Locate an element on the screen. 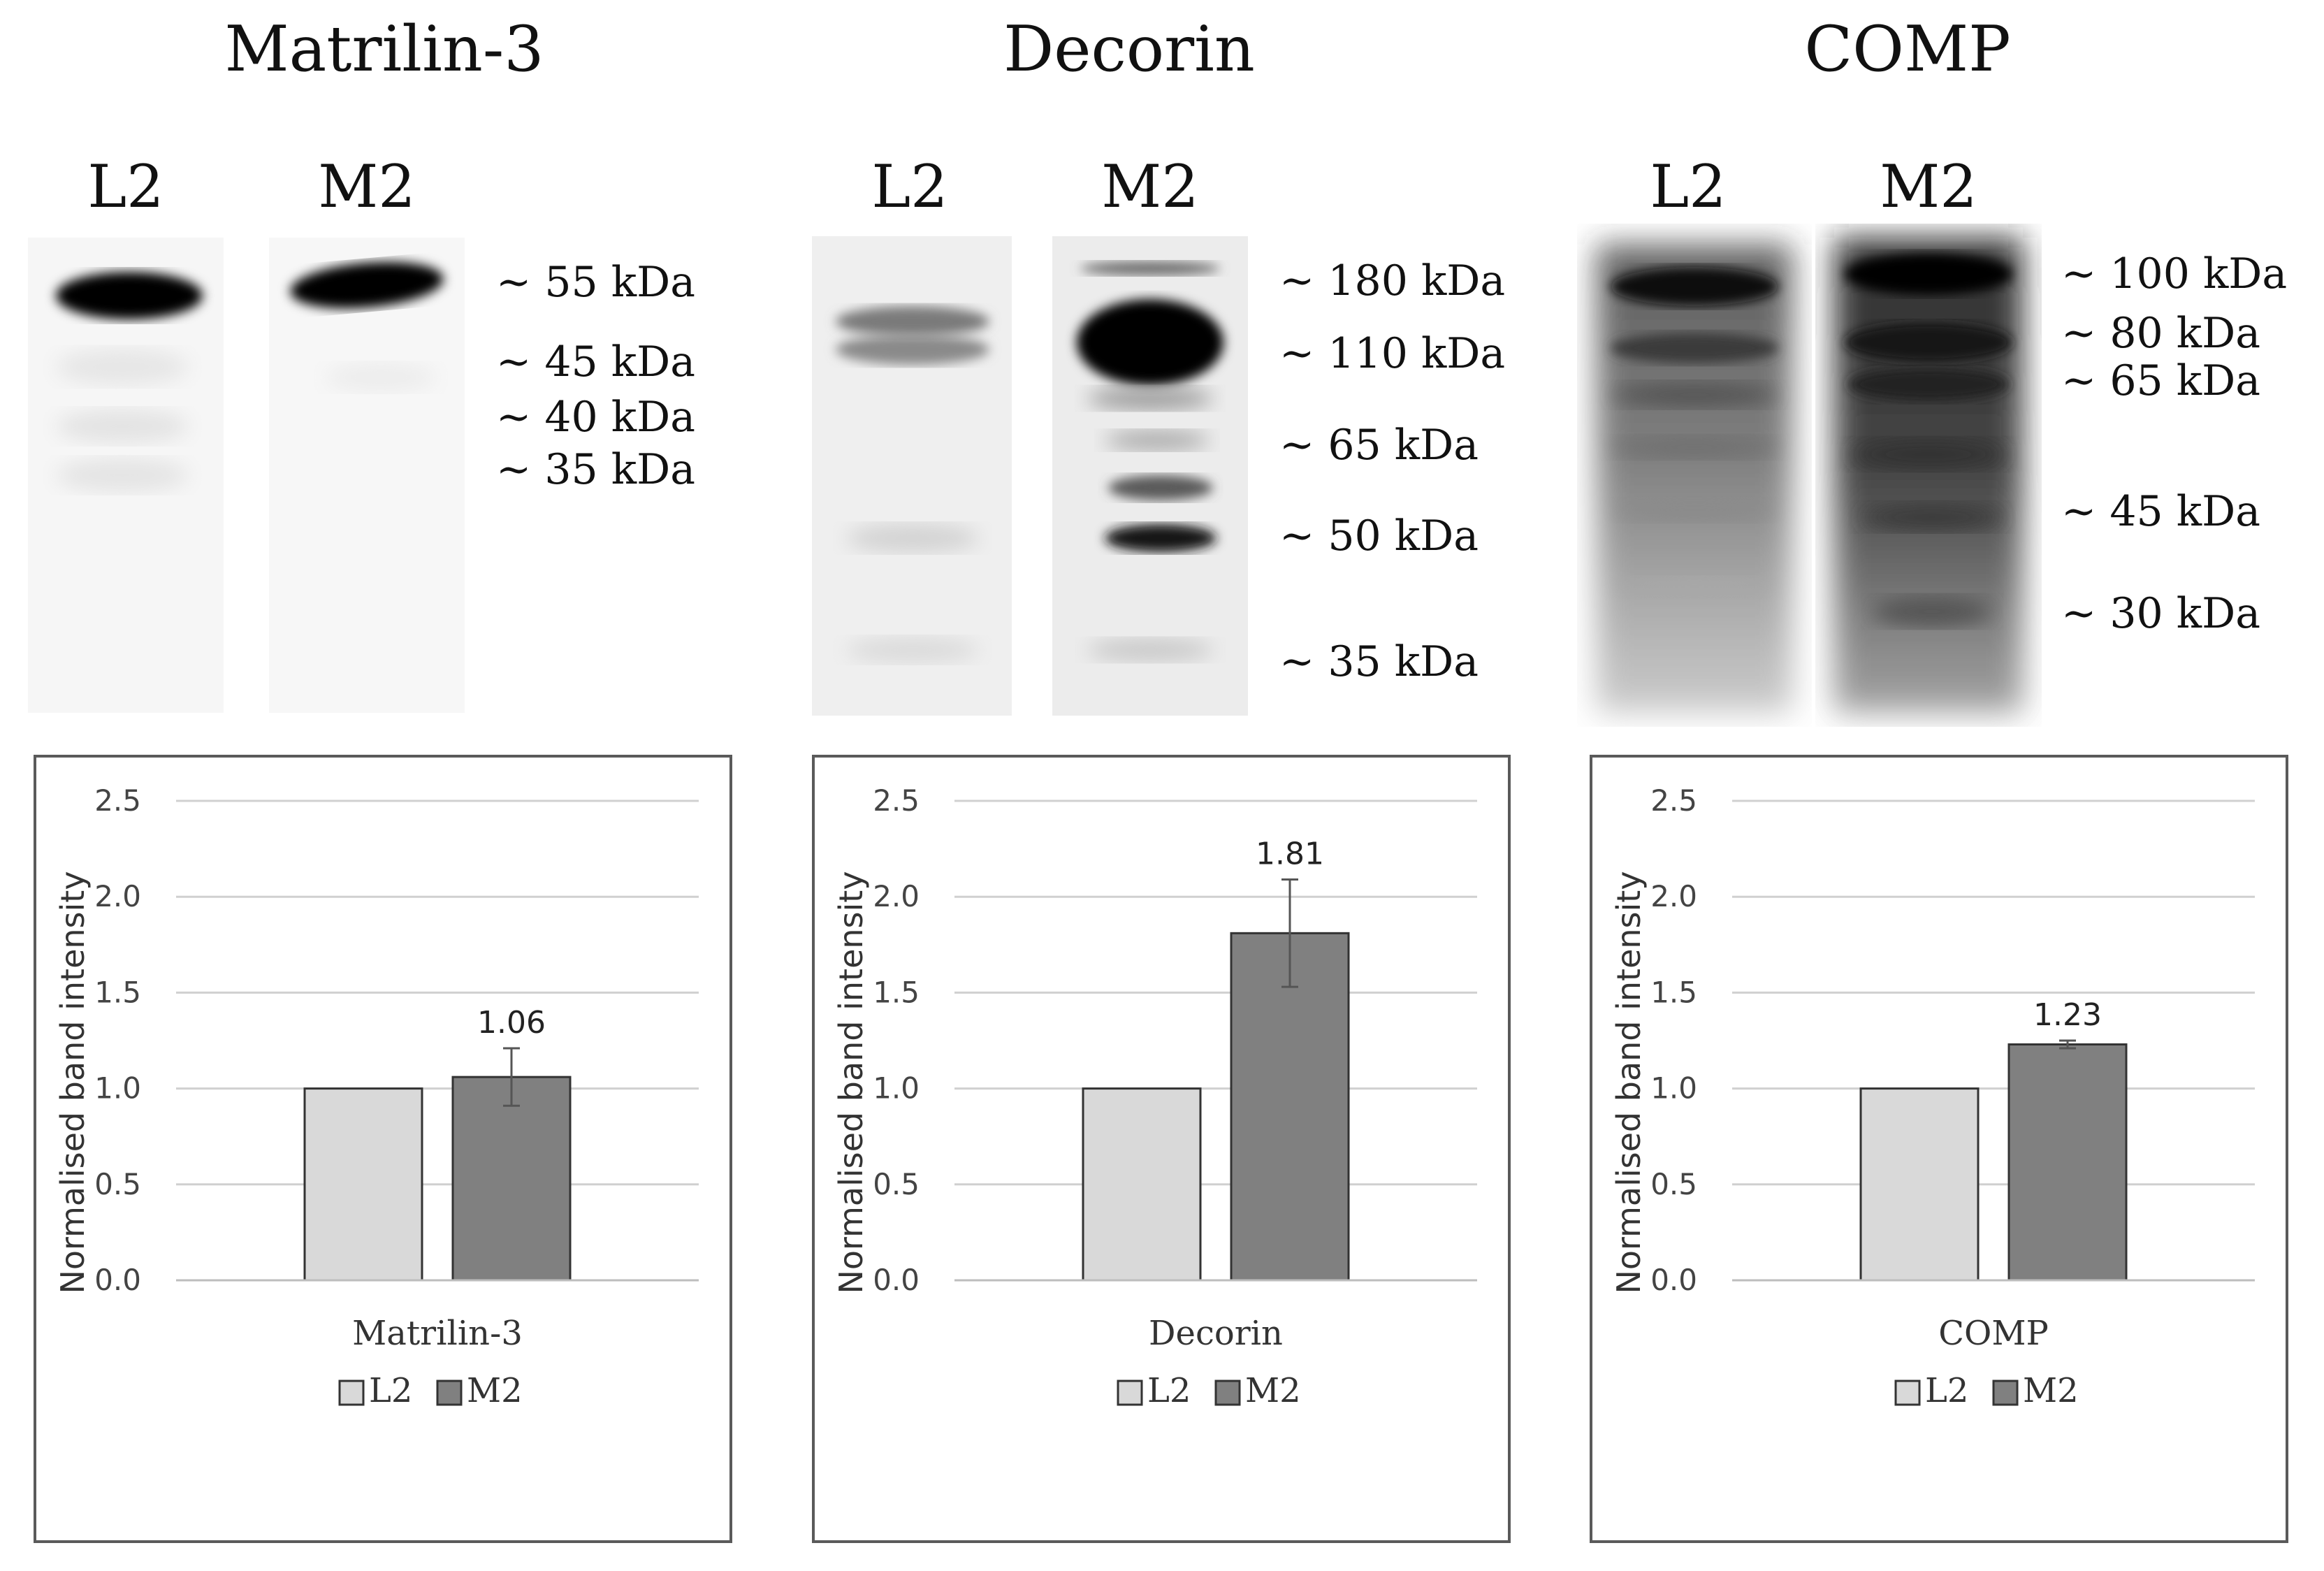  data-label: 1.81 is located at coordinates (1290, 854).